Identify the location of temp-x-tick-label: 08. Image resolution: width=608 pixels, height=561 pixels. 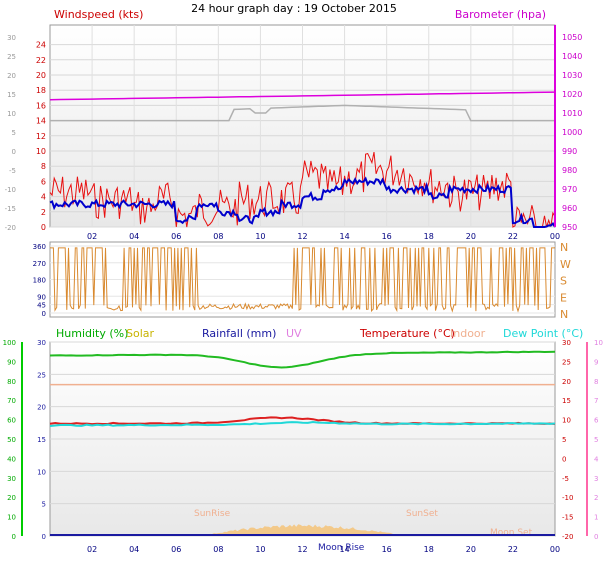
(218, 549).